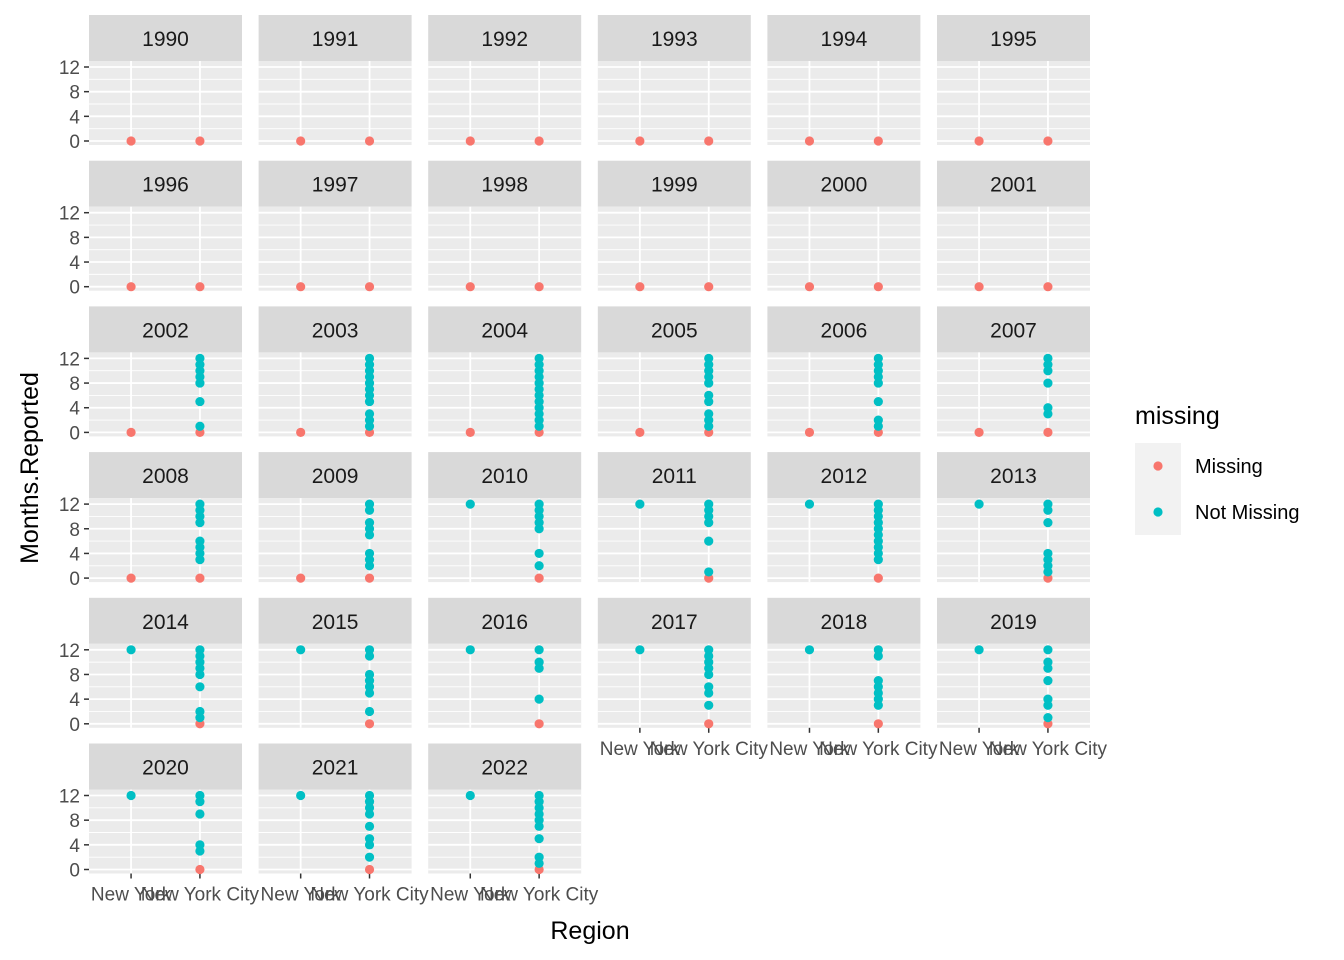  What do you see at coordinates (674, 517) in the screenshot?
I see `facet-panel-2011: 2011` at bounding box center [674, 517].